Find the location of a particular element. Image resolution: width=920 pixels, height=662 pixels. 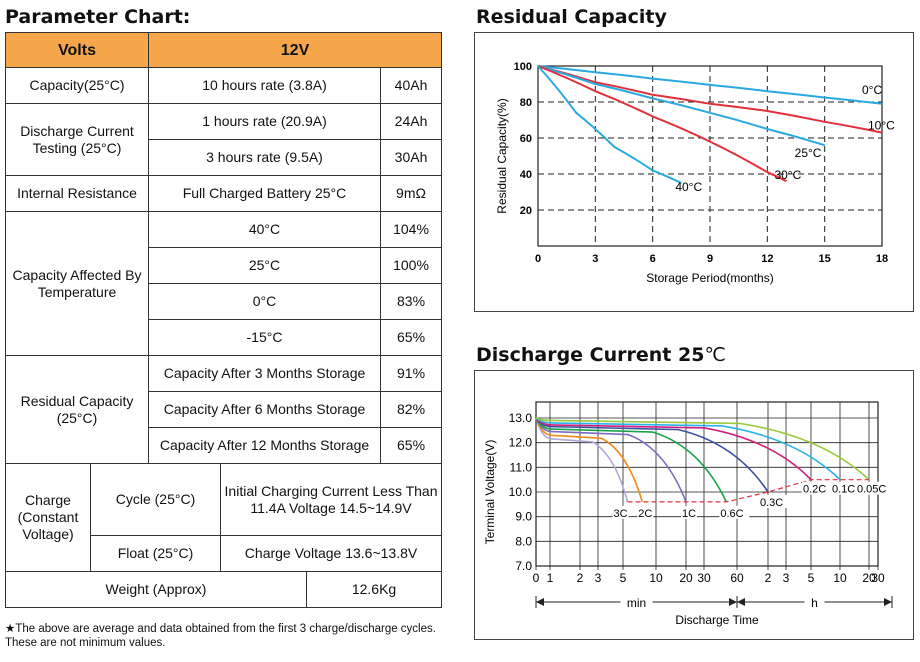

y-tick-label: 8.0 is located at coordinates (523, 541).